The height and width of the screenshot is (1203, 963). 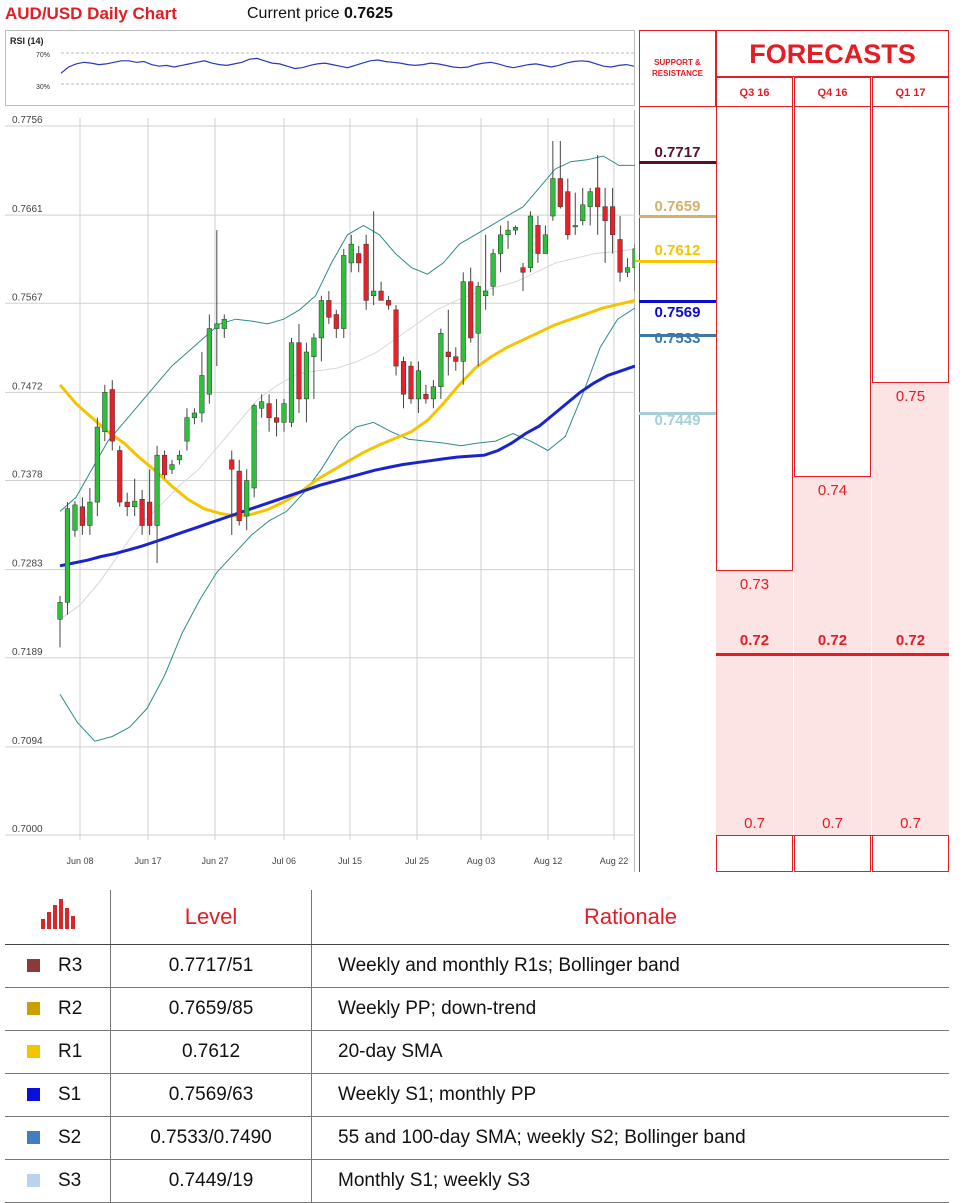 What do you see at coordinates (293, 13) in the screenshot?
I see `price-prefix: Current price` at bounding box center [293, 13].